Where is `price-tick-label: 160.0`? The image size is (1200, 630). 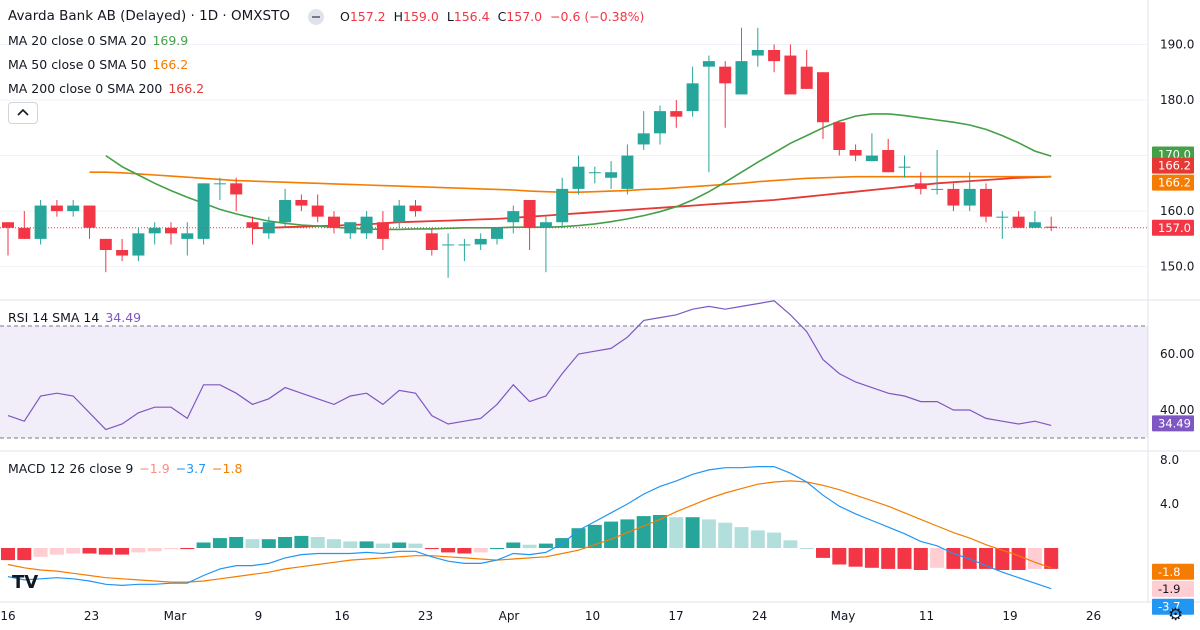
price-tick-label: 160.0 is located at coordinates (1177, 211).